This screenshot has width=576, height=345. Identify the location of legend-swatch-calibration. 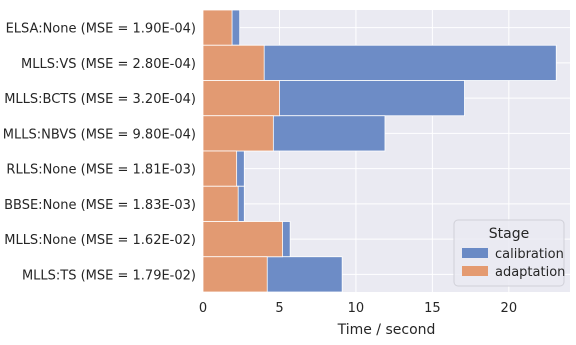
(475, 253).